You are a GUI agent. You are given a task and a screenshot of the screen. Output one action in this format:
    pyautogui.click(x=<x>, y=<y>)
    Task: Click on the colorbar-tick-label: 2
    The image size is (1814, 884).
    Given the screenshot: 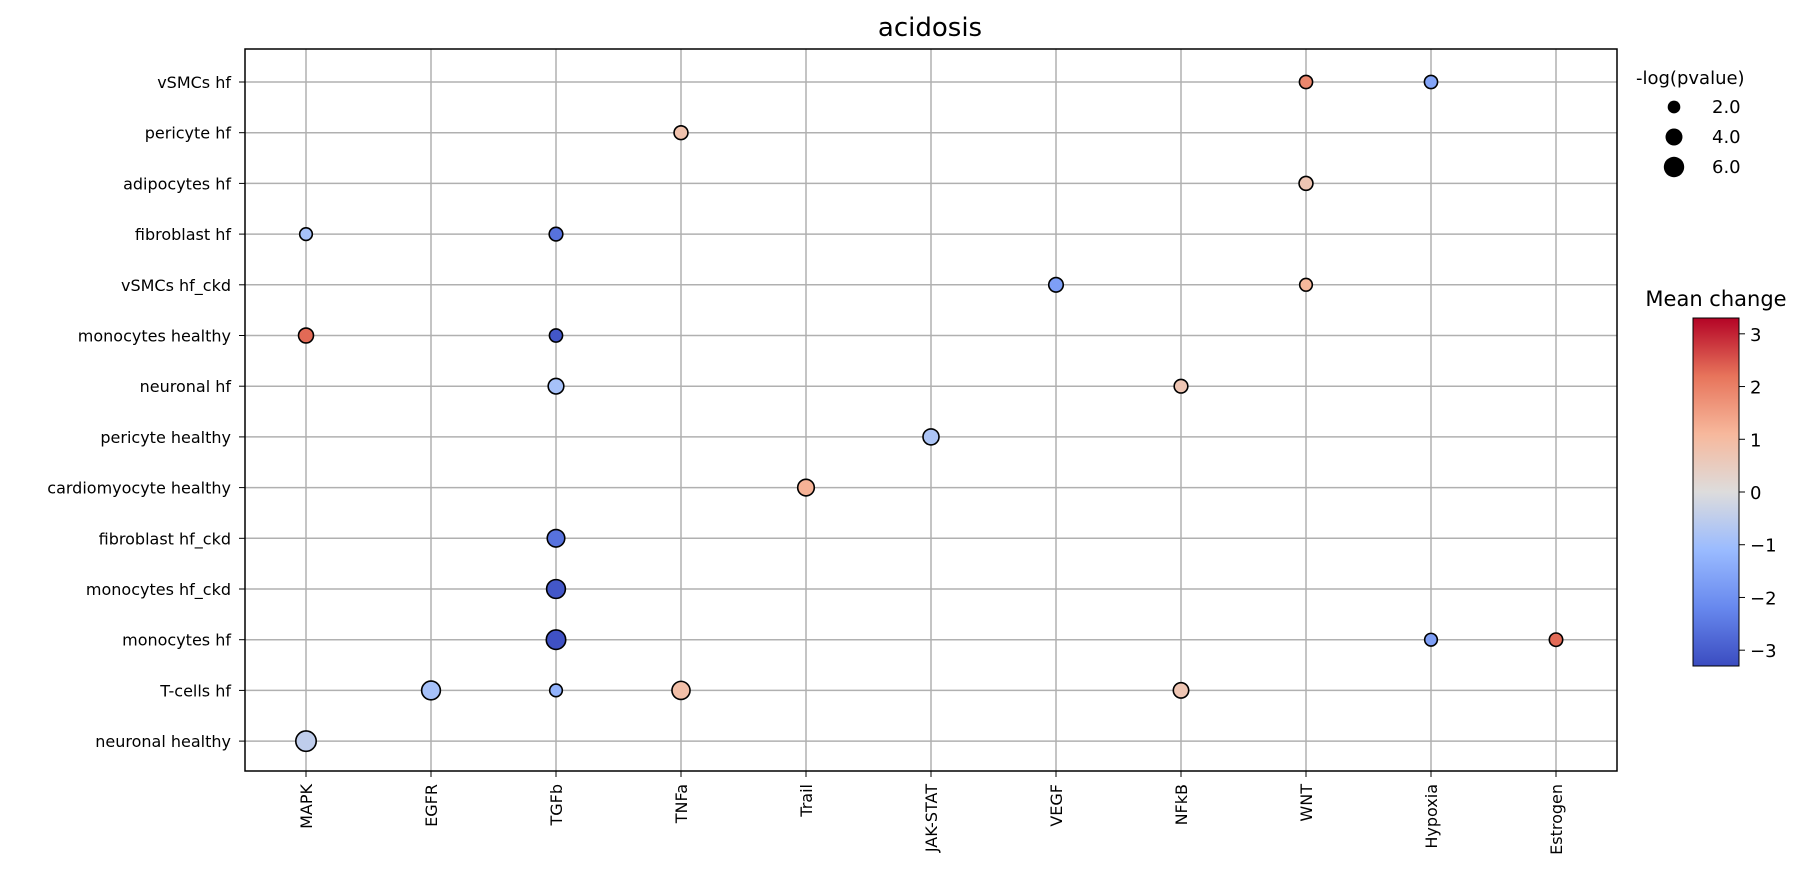 What is the action you would take?
    pyautogui.click(x=1755, y=388)
    